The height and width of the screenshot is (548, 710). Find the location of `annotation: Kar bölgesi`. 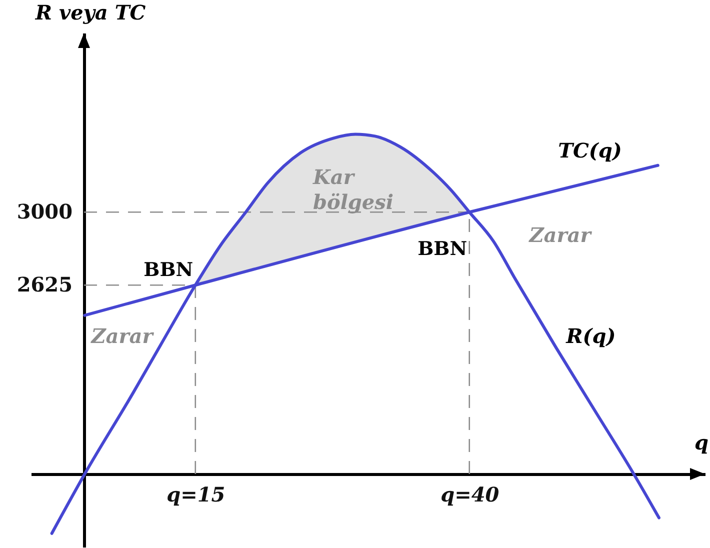

annotation: Kar bölgesi is located at coordinates (353, 189).